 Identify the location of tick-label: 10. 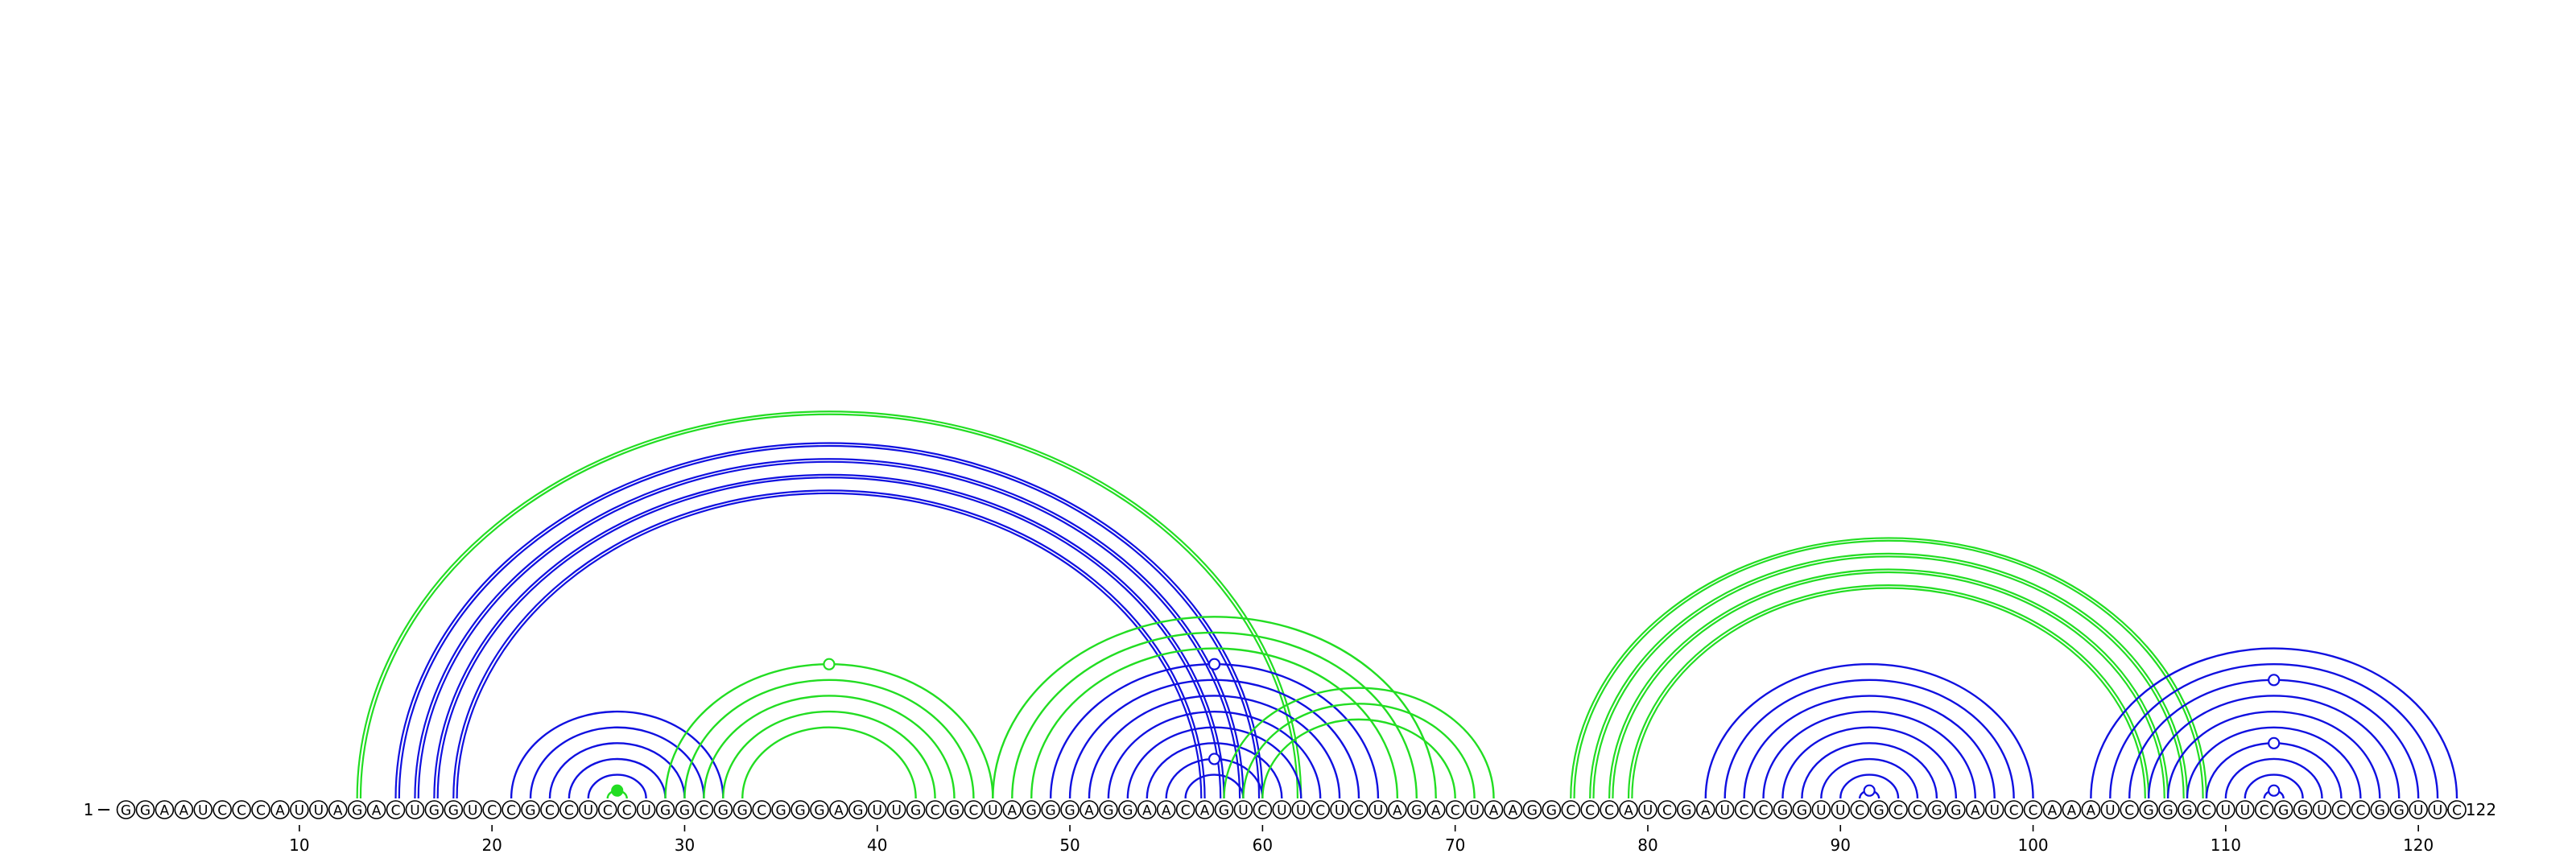
(299, 845).